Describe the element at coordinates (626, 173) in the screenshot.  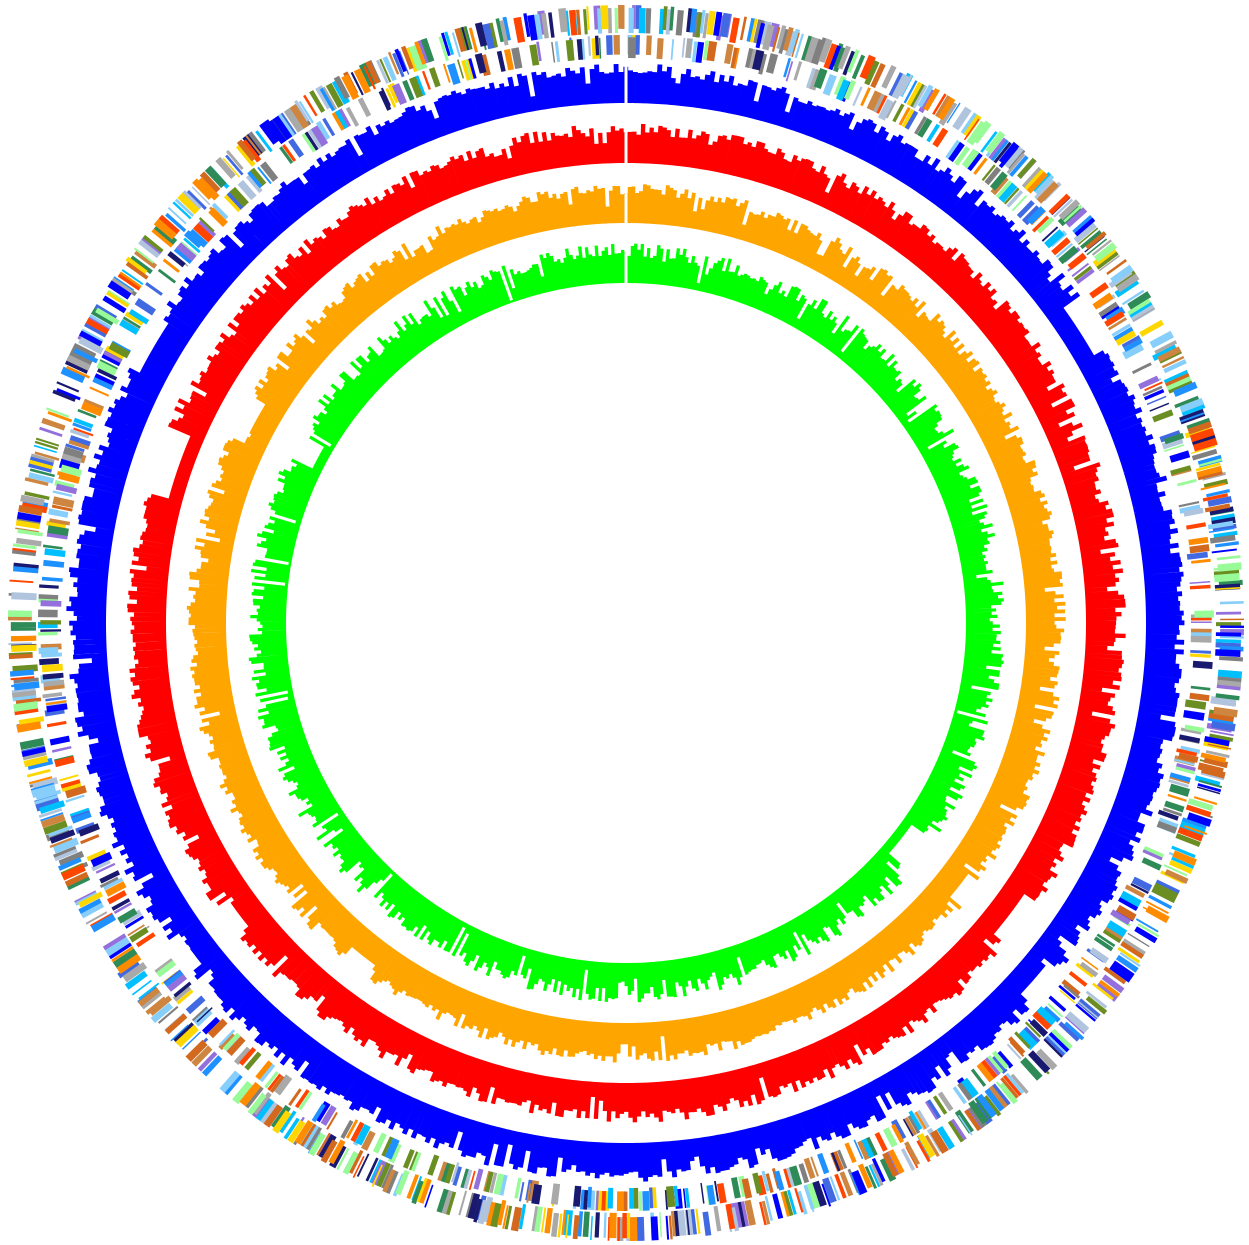
I see `origin-gap` at that location.